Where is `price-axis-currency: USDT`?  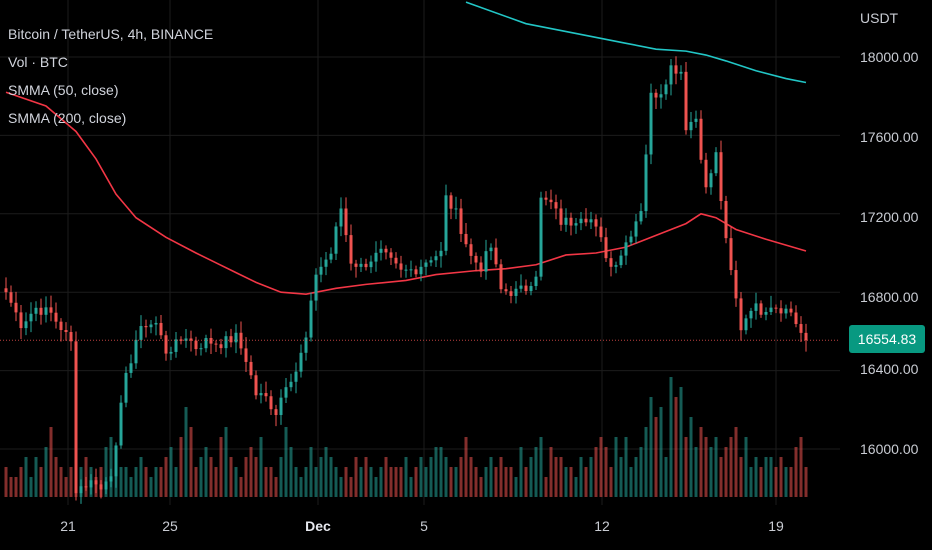
price-axis-currency: USDT is located at coordinates (879, 18).